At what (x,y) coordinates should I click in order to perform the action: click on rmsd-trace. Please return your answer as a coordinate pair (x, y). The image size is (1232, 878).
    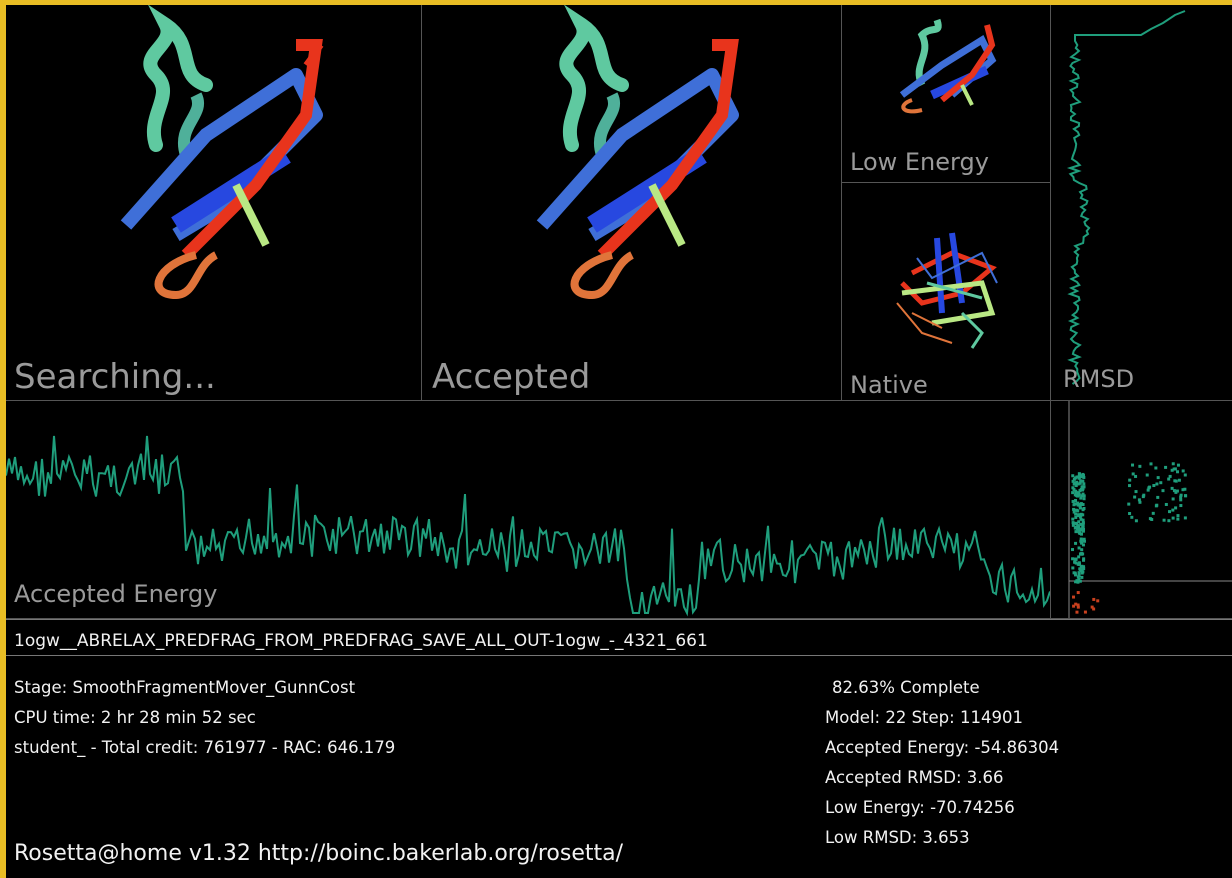
    Looking at the image, I should click on (1126, 197).